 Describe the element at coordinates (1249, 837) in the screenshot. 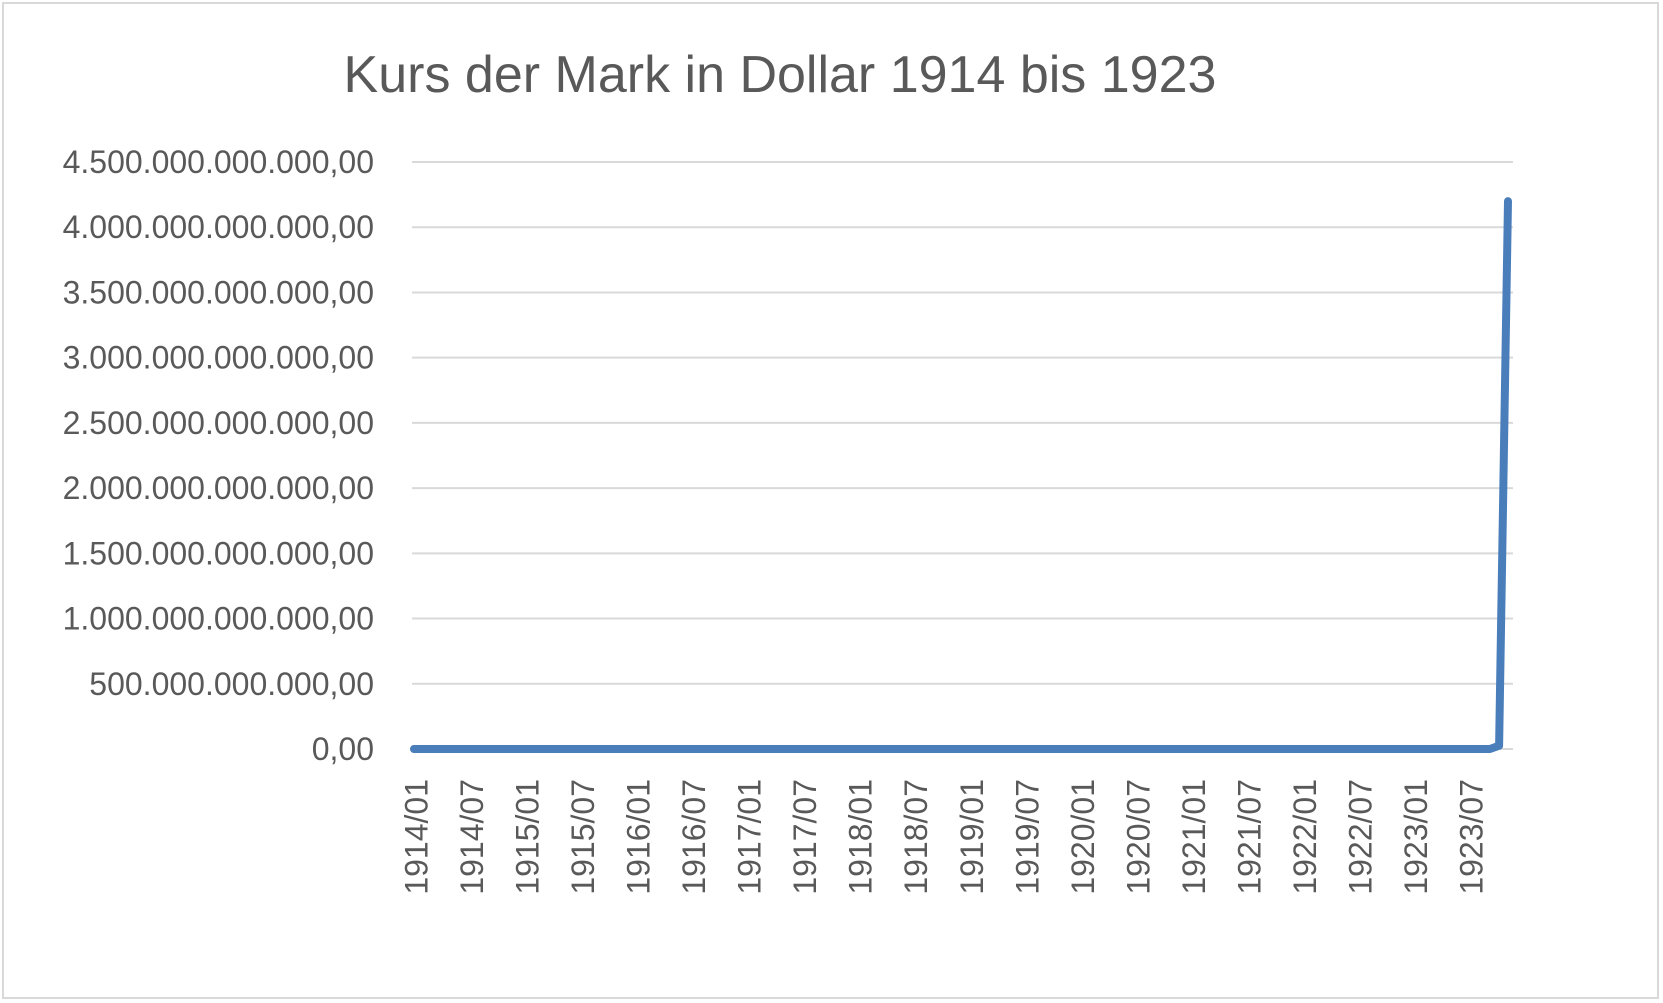

I see `x-tick-label: 1921/07` at that location.